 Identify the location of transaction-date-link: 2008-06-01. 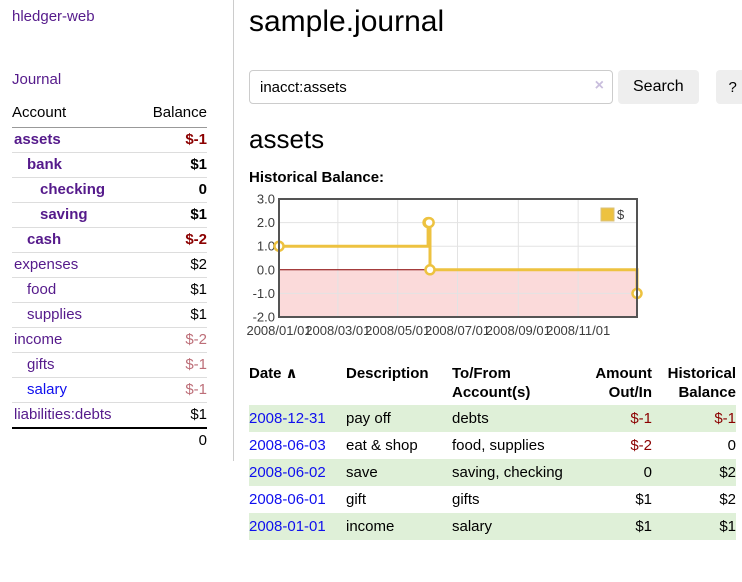
(287, 499).